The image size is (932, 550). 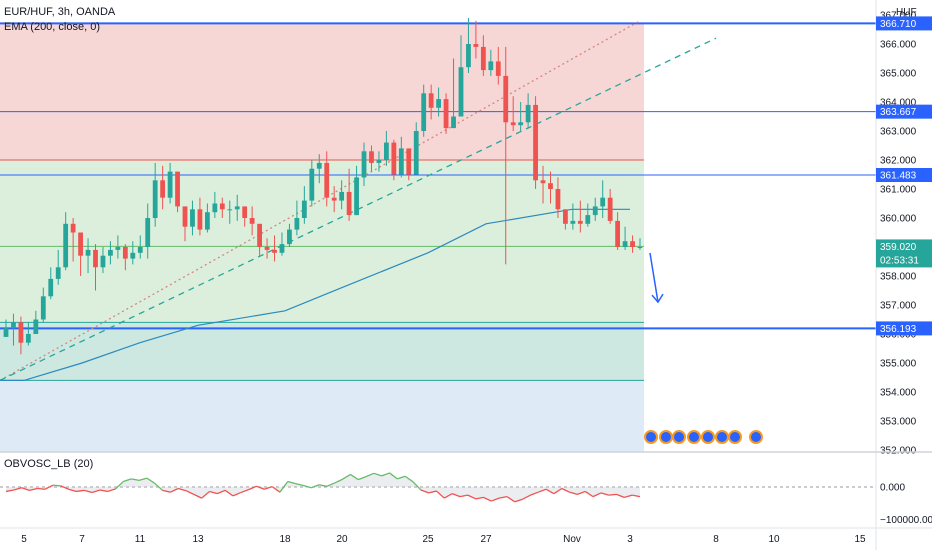 I want to click on ema-legend: EMA (200, close, 0), so click(x=52, y=27).